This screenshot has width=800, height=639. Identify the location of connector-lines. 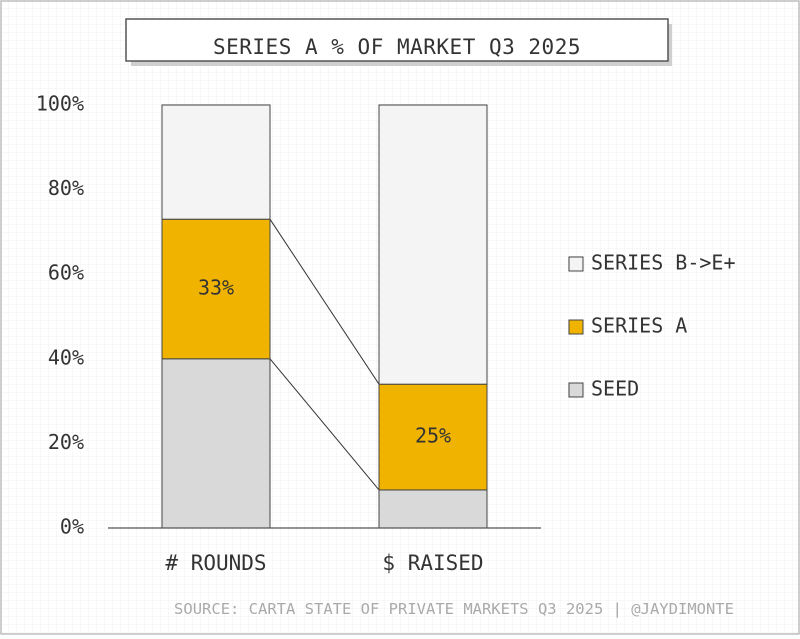
(324, 354).